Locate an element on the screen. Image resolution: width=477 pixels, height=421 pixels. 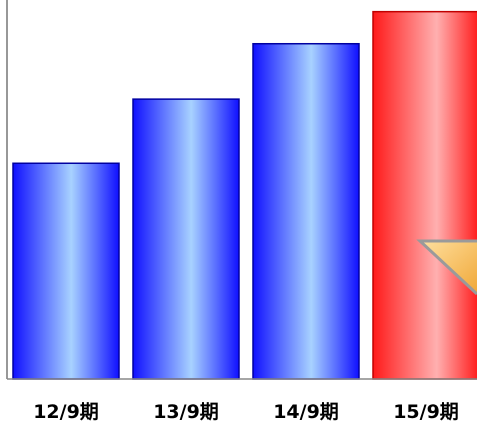
x-tick-labels: 12/9期 13/9期 14/9期 15/9期 is located at coordinates (246, 411).